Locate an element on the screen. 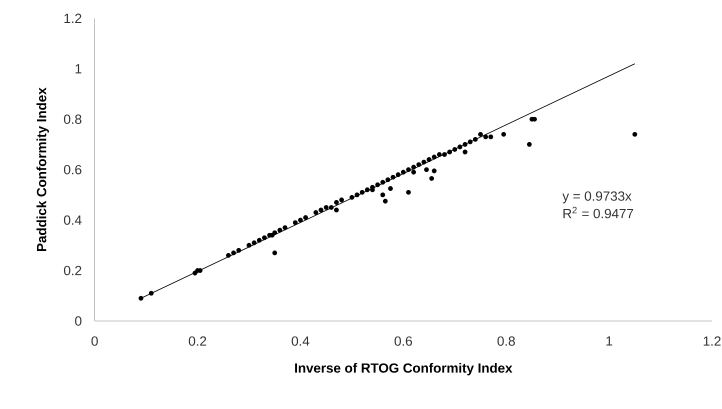 The image size is (722, 409). x-tick-label: 1 is located at coordinates (609, 341).